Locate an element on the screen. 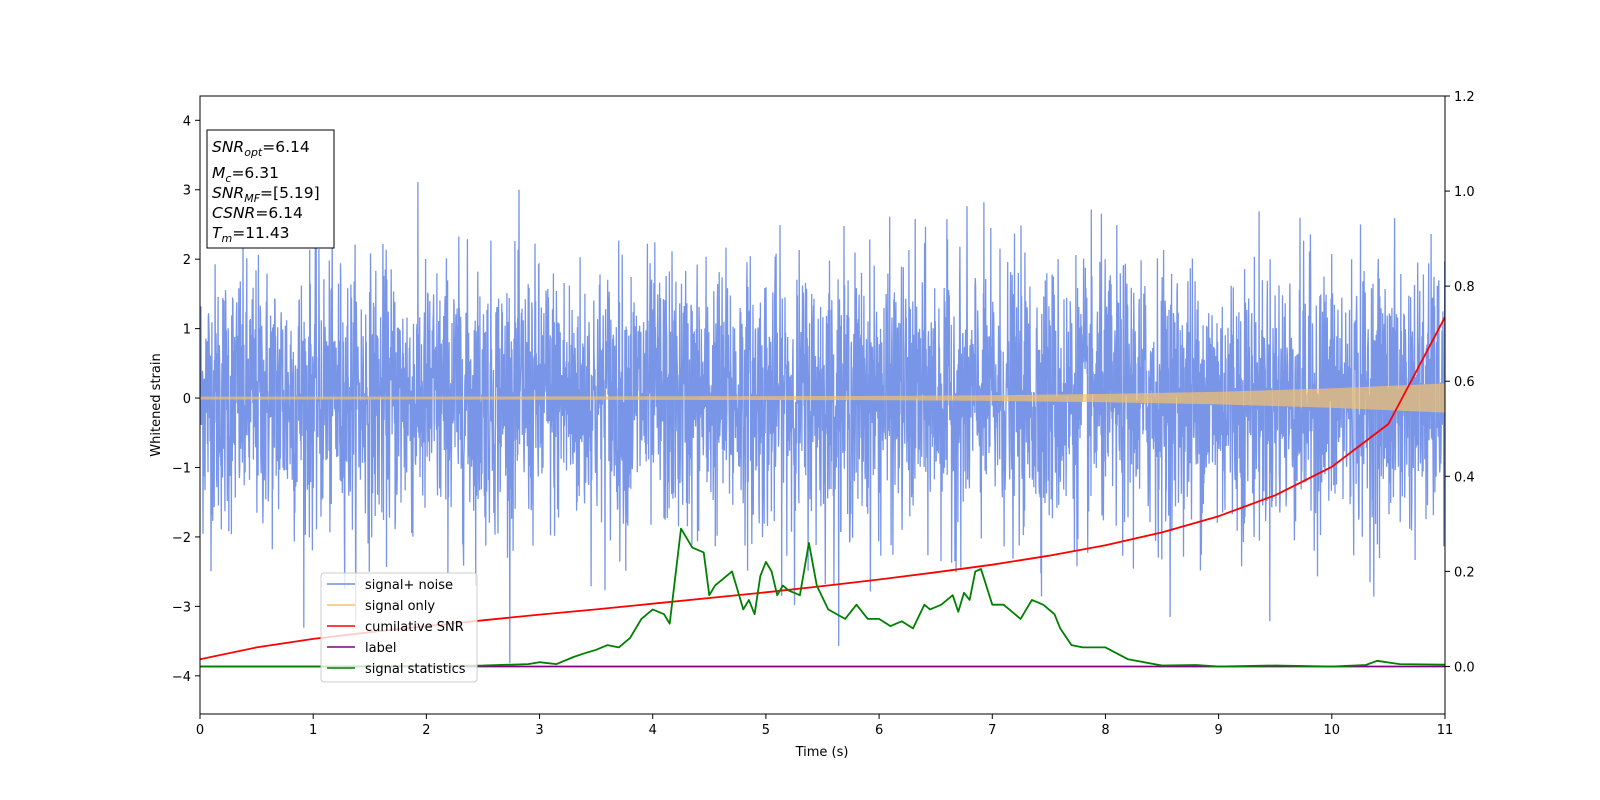  legend-label: signal only is located at coordinates (400, 606).